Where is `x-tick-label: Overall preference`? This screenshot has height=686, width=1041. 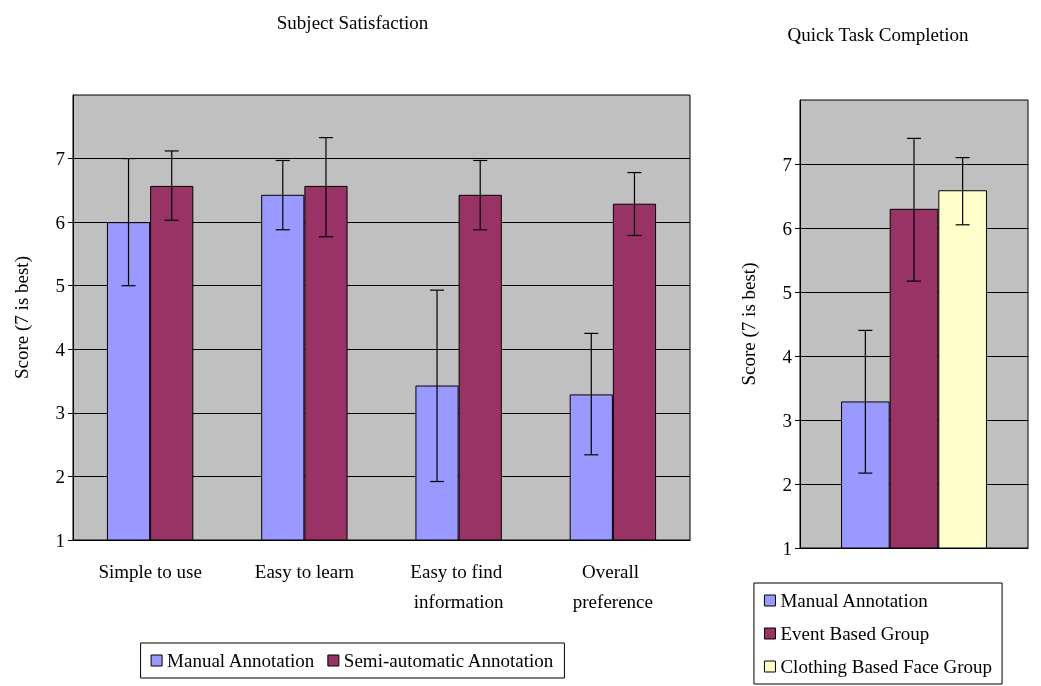 x-tick-label: Overall preference is located at coordinates (612, 586).